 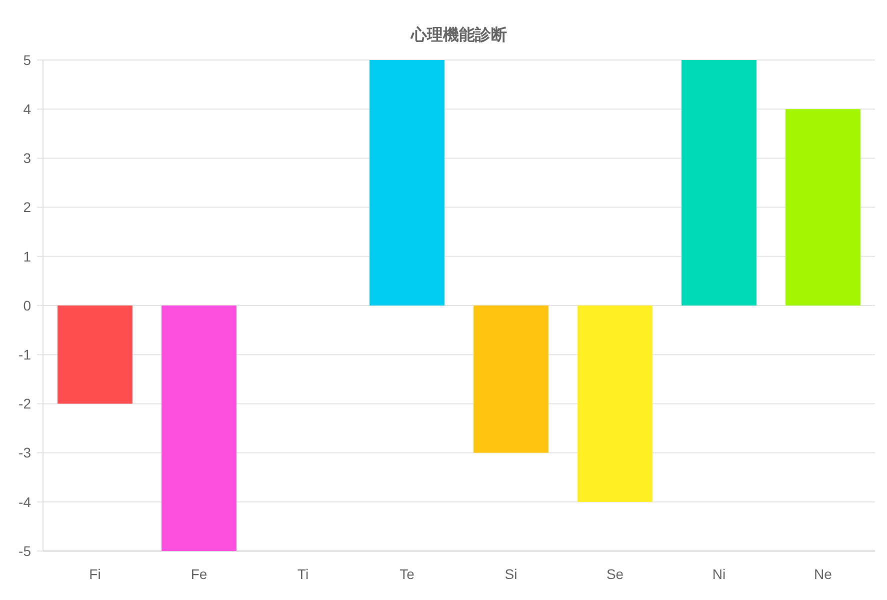 I want to click on x-tick-label: Ni, so click(x=719, y=574).